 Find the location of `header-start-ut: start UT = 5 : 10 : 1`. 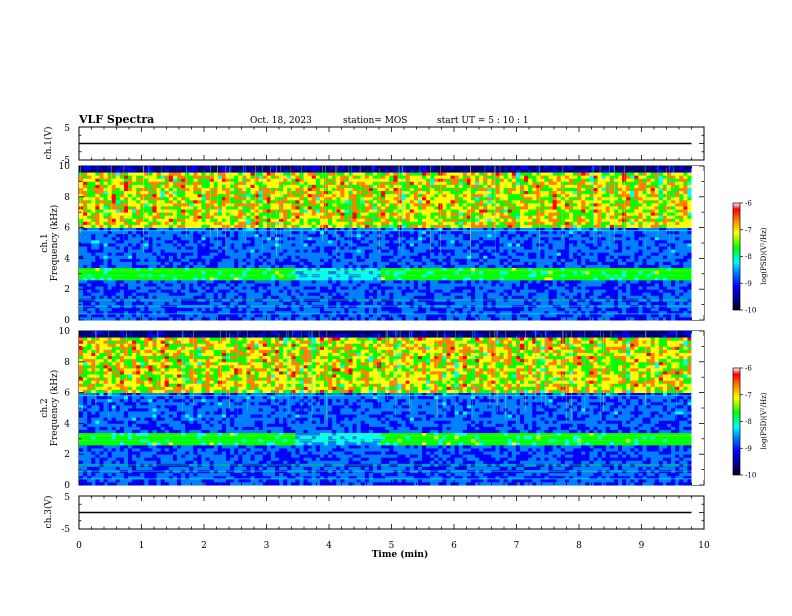

header-start-ut: start UT = 5 : 10 : 1 is located at coordinates (483, 121).